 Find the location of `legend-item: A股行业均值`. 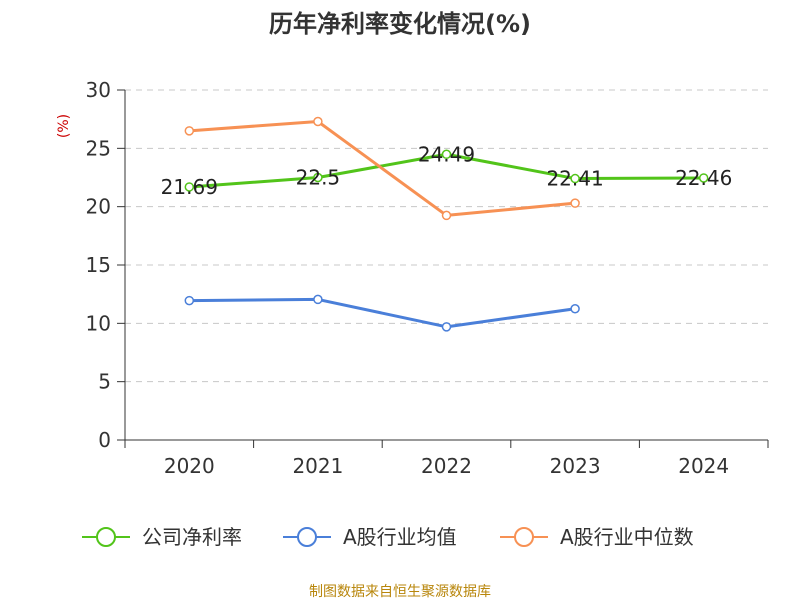

legend-item: A股行业均值 is located at coordinates (370, 537).